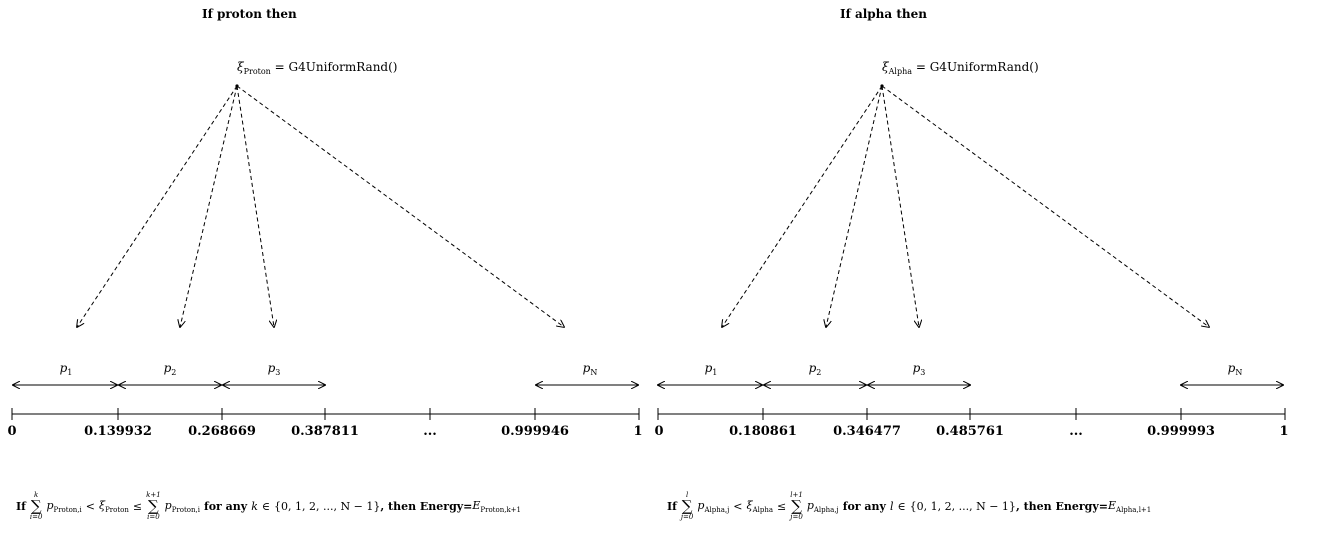 Image resolution: width=1319 pixels, height=533 pixels. I want to click on proton-p1-label: p1, so click(66, 369).